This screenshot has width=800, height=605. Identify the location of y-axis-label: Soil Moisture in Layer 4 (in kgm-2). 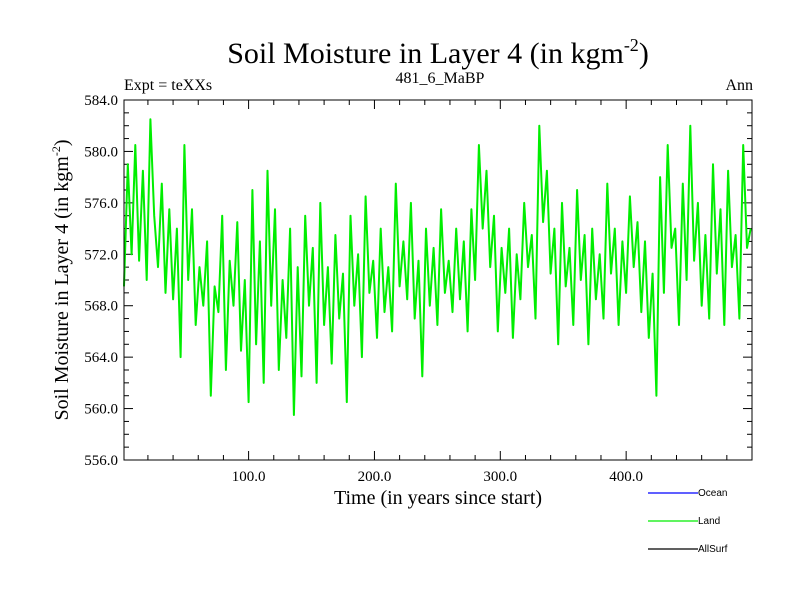
(61, 279).